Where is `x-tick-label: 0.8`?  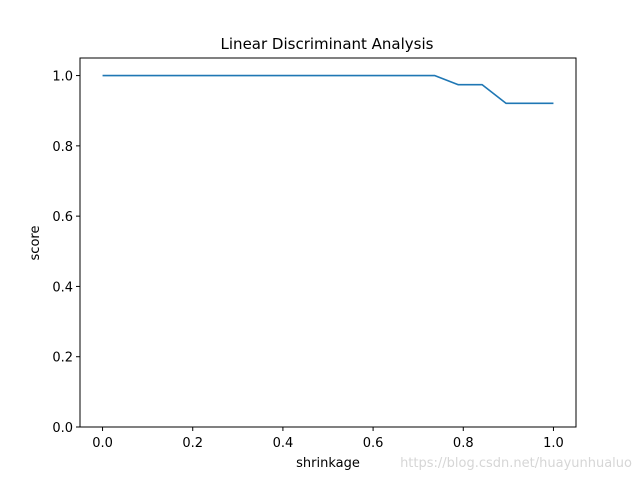 x-tick-label: 0.8 is located at coordinates (463, 443).